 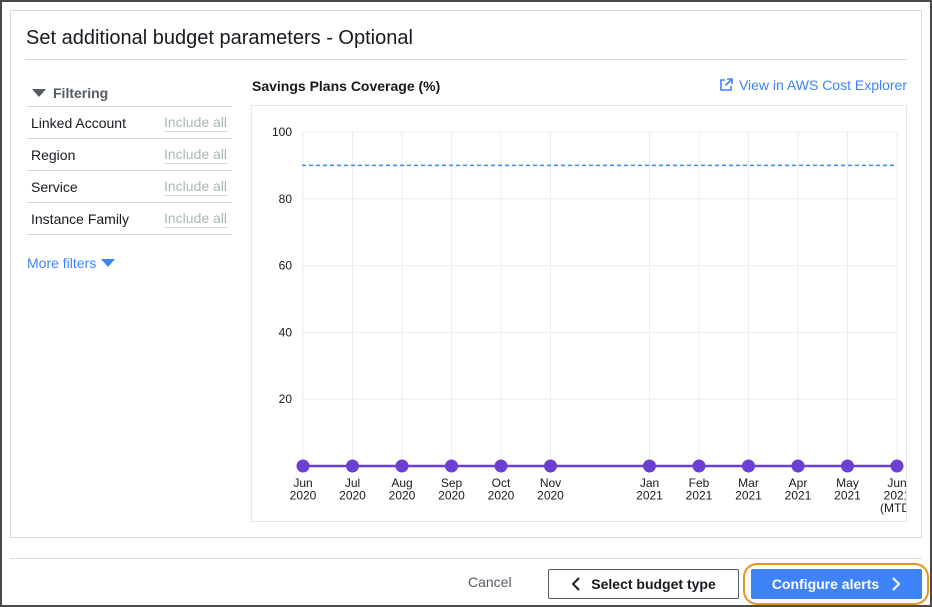 I want to click on filter-row-linked-account: Linked Account Include all, so click(x=129, y=123).